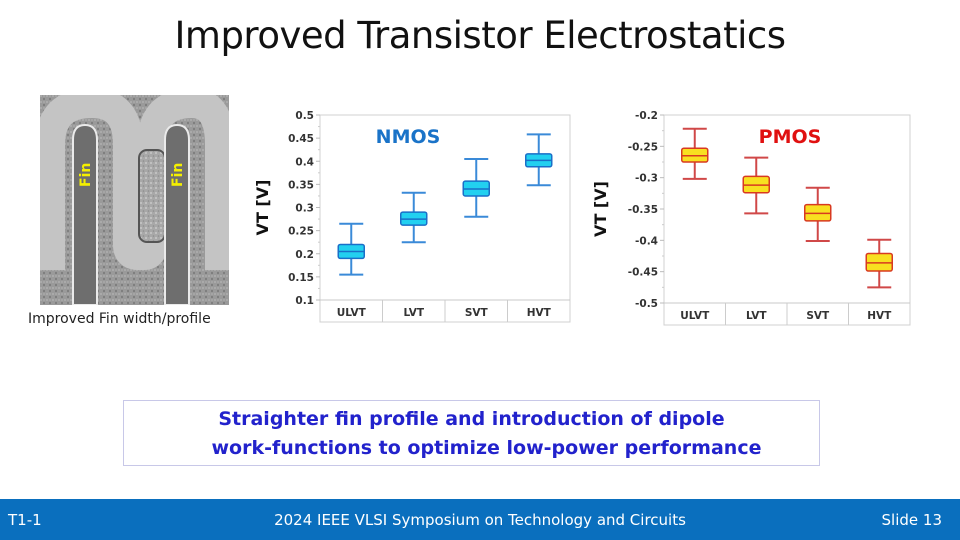 The width and height of the screenshot is (960, 540). I want to click on svg-text: -0.3, so click(646, 179).